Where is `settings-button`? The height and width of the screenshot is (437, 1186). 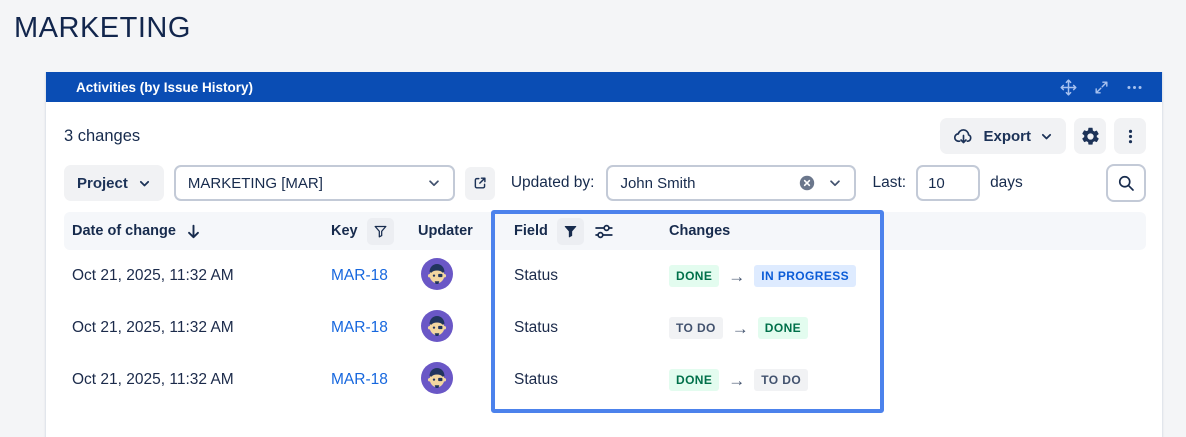
settings-button is located at coordinates (1090, 136).